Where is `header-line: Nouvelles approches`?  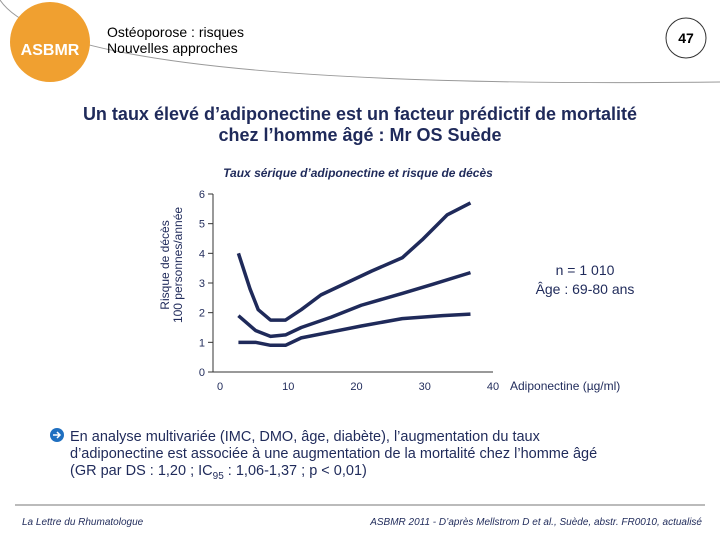
header-line: Nouvelles approches is located at coordinates (172, 48).